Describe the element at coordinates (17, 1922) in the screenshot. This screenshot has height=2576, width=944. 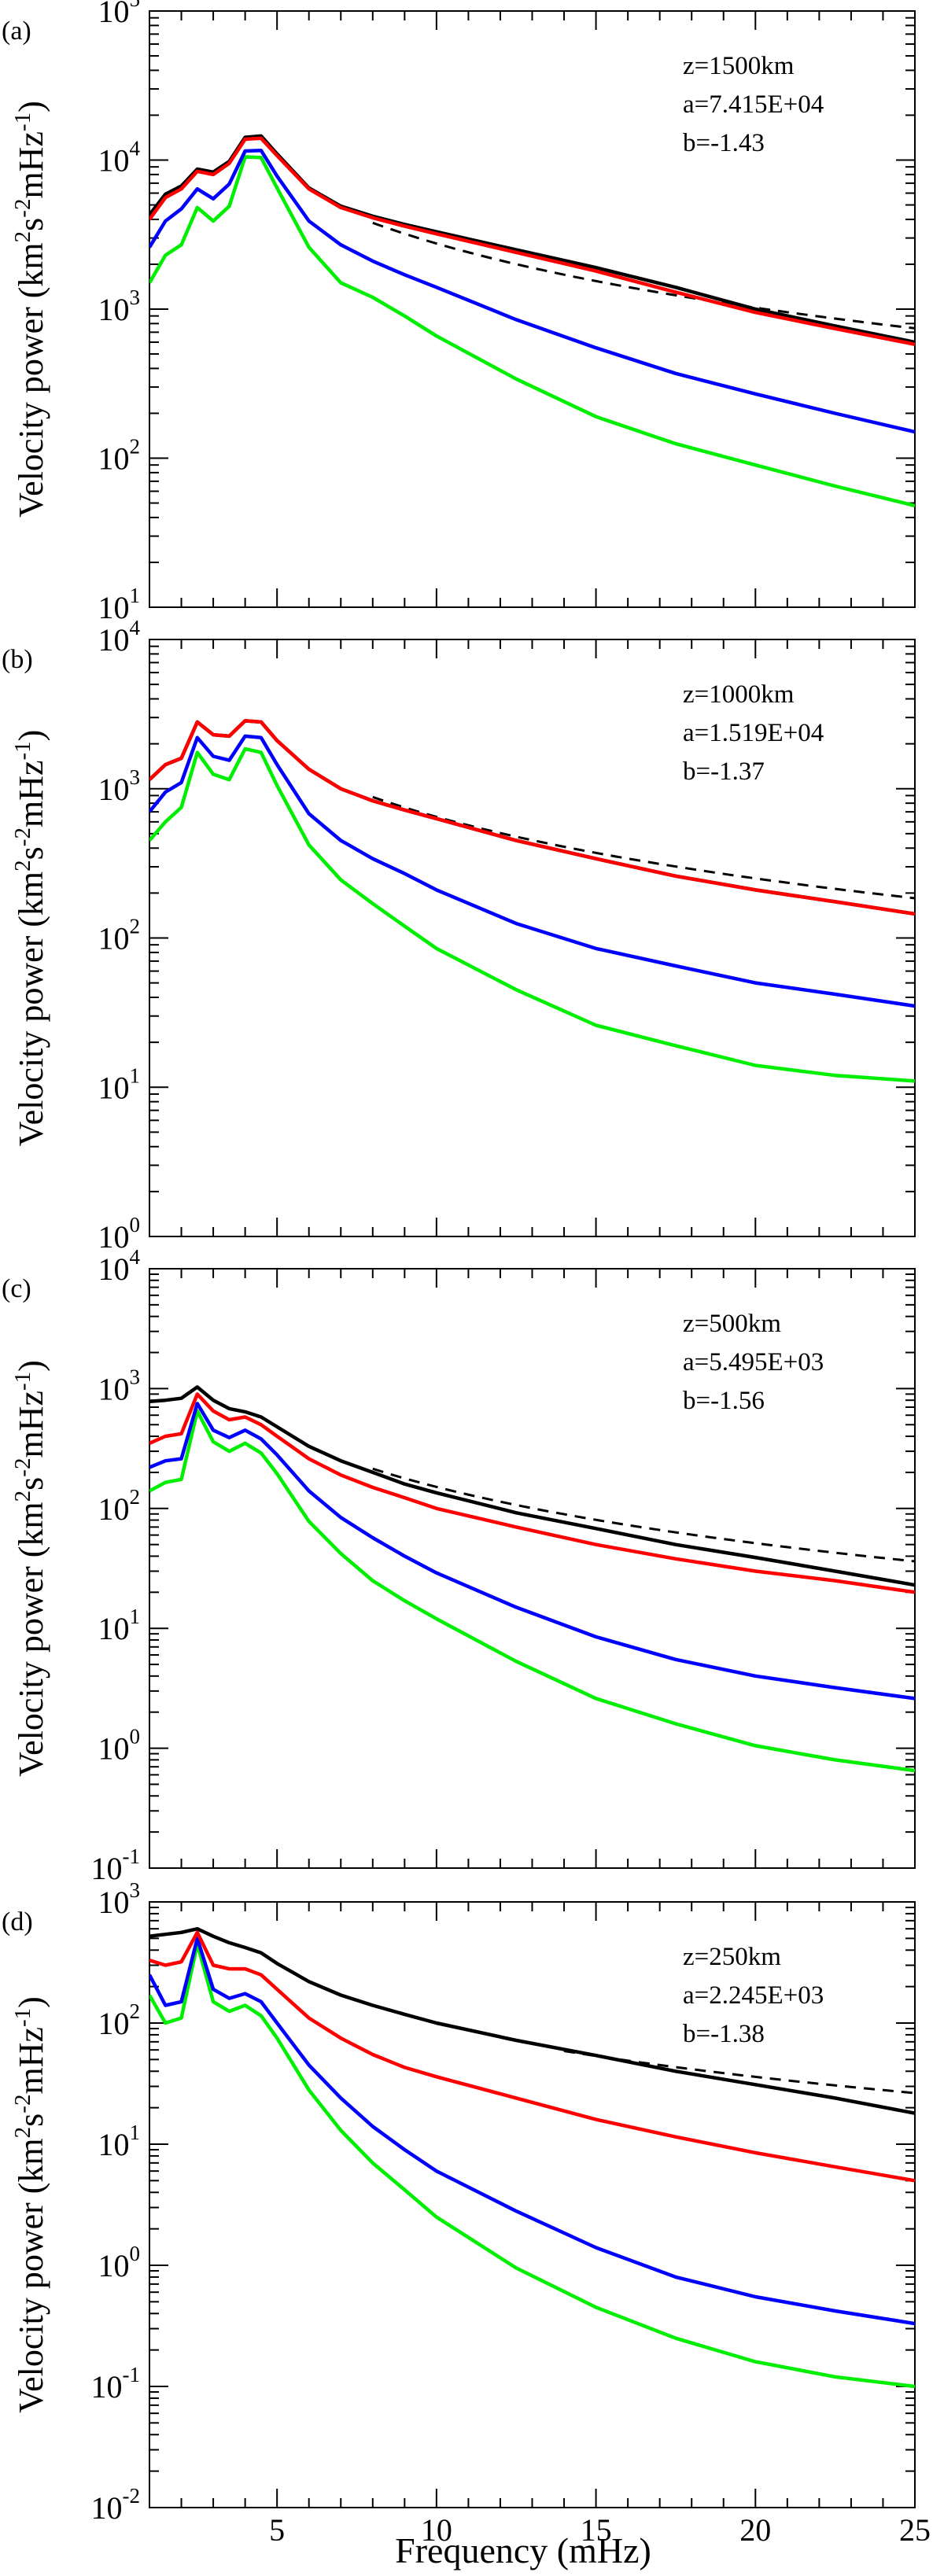
I see `panel-tag: (d)` at that location.